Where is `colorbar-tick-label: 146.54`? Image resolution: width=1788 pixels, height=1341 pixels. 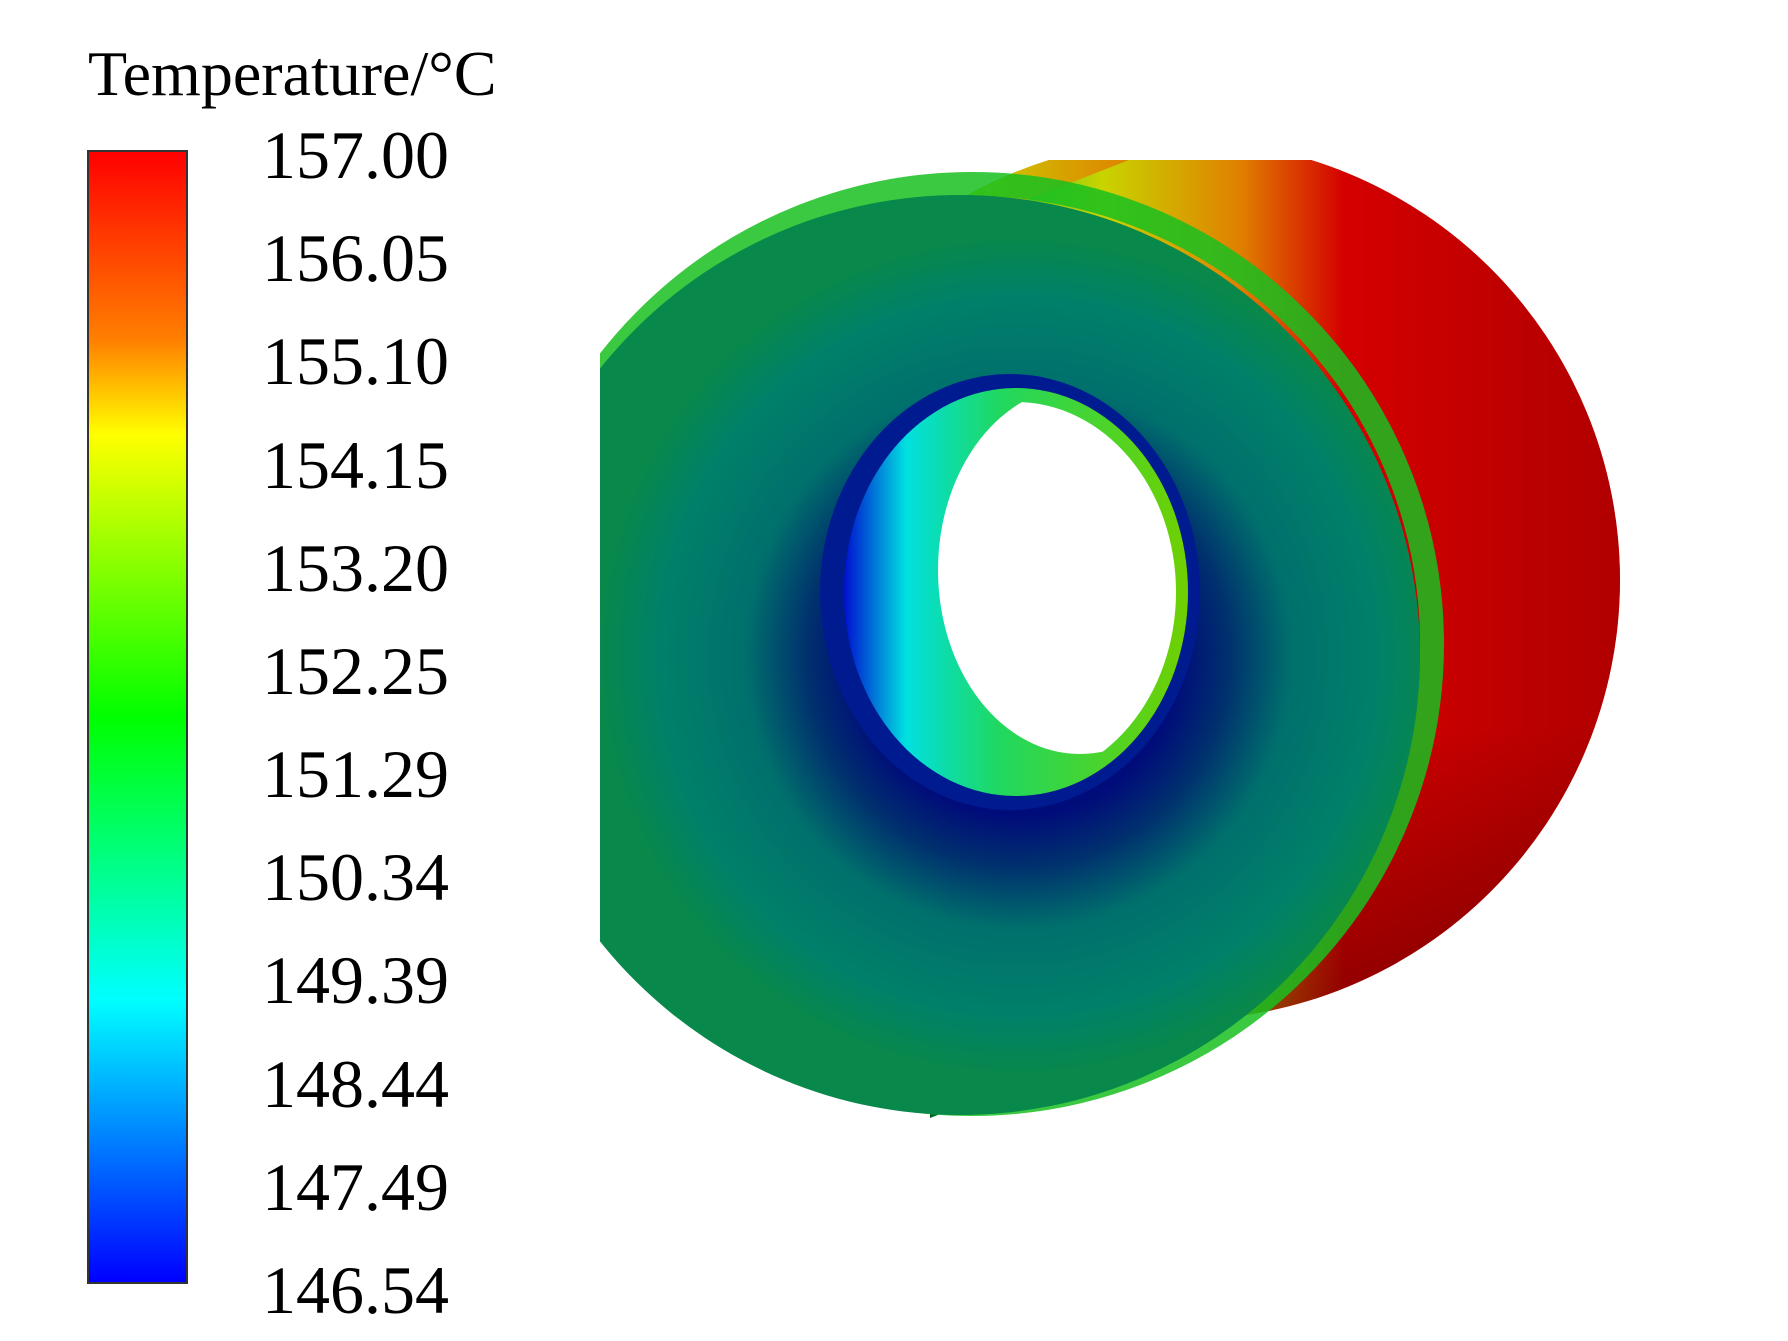 colorbar-tick-label: 146.54 is located at coordinates (355, 1290).